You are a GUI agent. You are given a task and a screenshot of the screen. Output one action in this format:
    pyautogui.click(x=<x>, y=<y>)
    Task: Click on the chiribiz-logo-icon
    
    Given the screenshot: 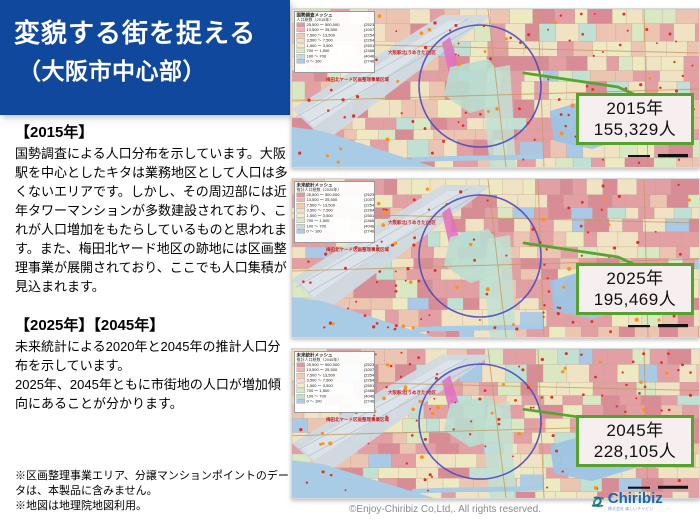 What is the action you would take?
    pyautogui.click(x=597, y=502)
    